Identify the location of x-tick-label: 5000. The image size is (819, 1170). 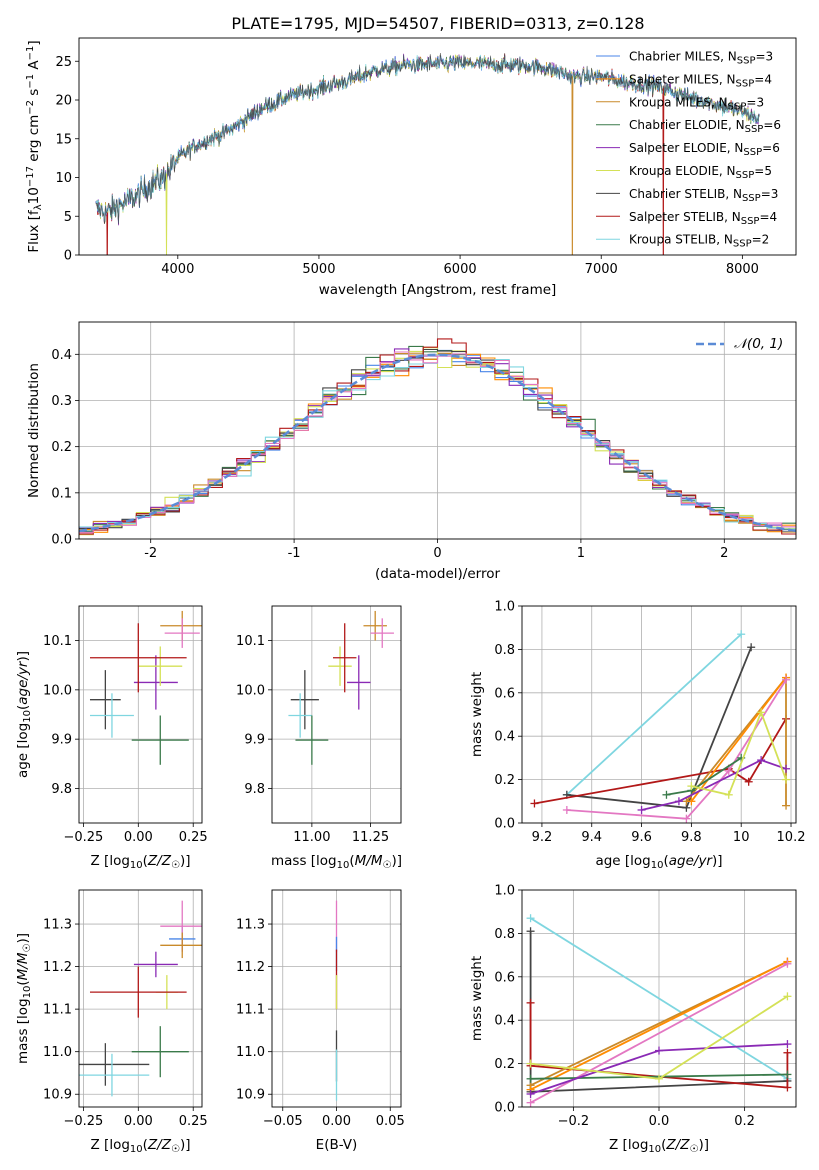
(318, 269).